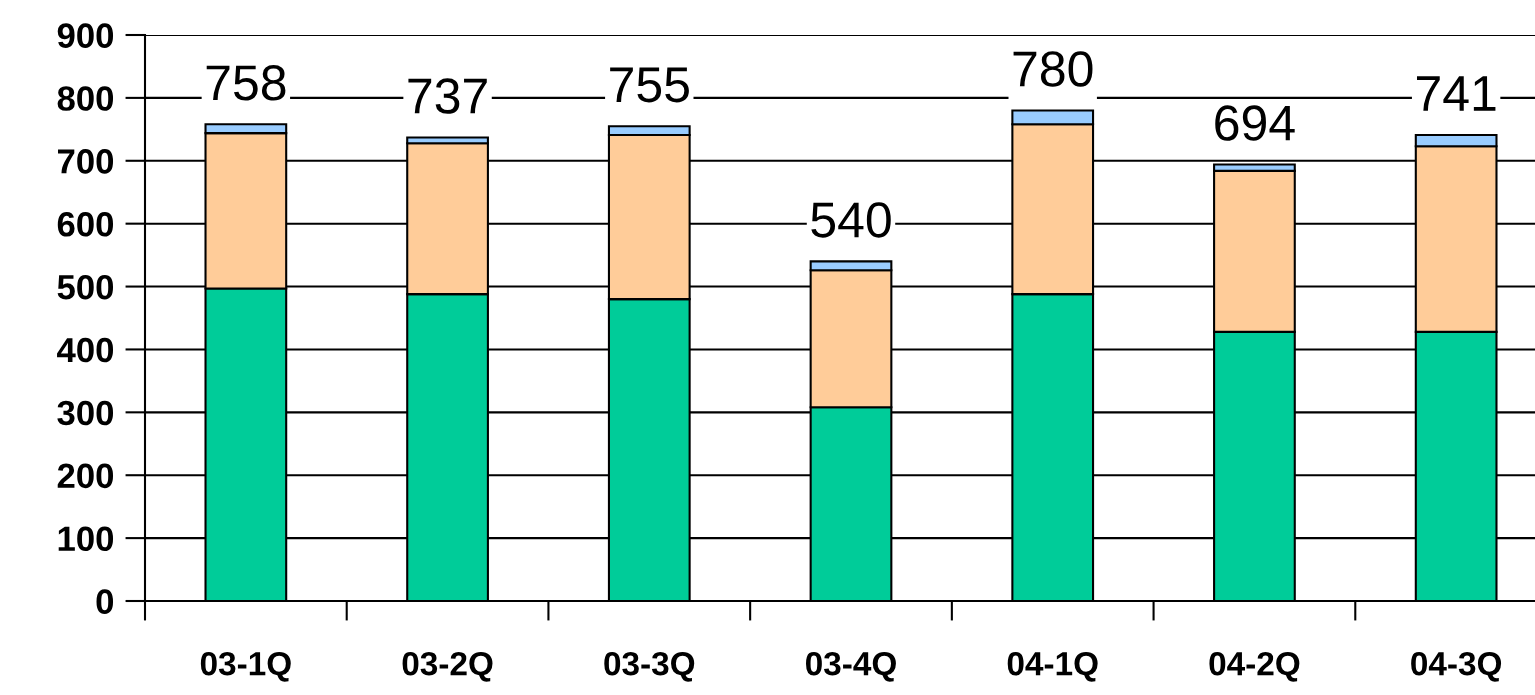 The height and width of the screenshot is (695, 1535). What do you see at coordinates (85, 98) in the screenshot?
I see `y-tick-label: 800` at bounding box center [85, 98].